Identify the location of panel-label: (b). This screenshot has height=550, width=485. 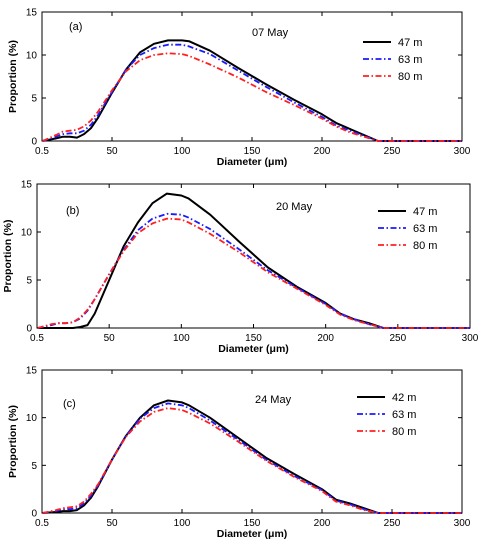
(72, 211).